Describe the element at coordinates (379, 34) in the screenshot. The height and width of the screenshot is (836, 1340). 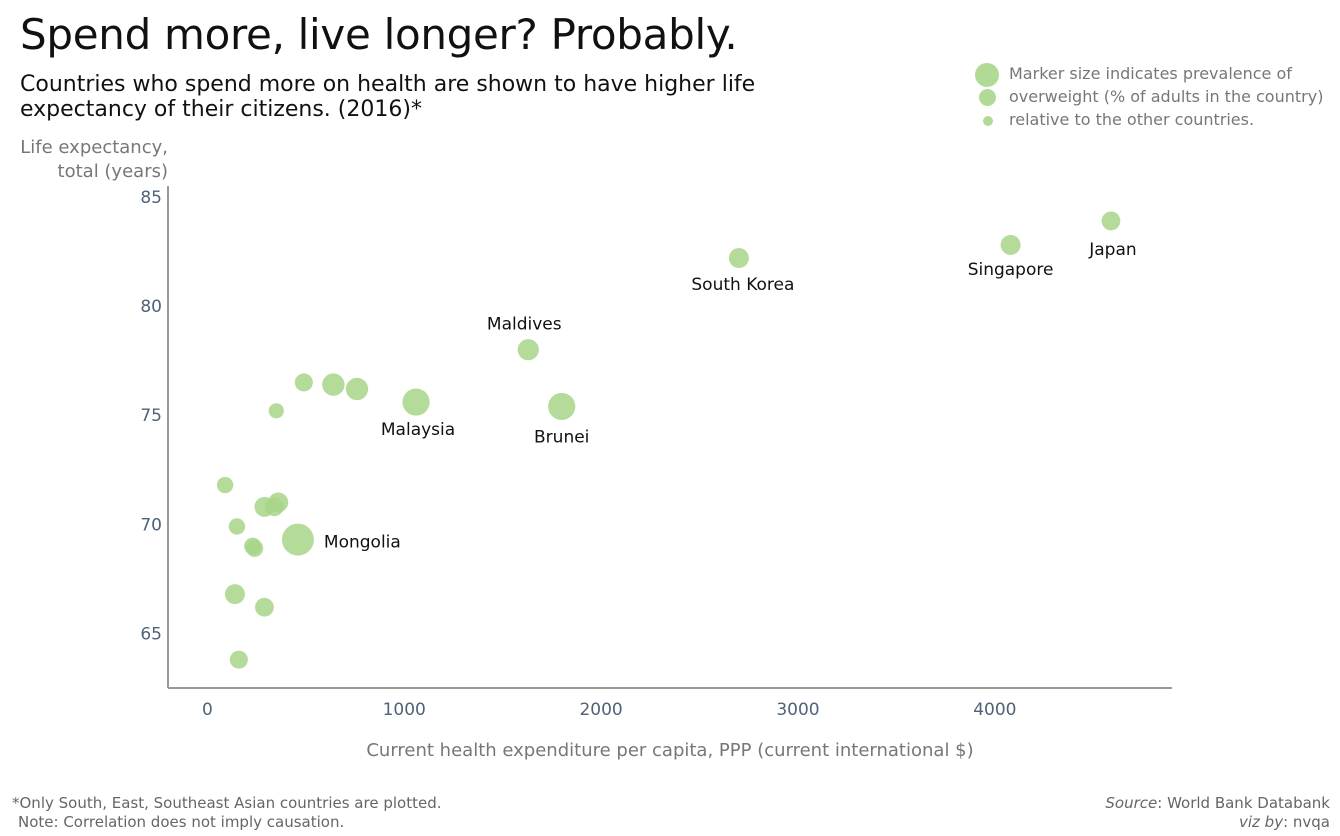
I see `chart-title: Spend more, live longer? Probably.` at that location.